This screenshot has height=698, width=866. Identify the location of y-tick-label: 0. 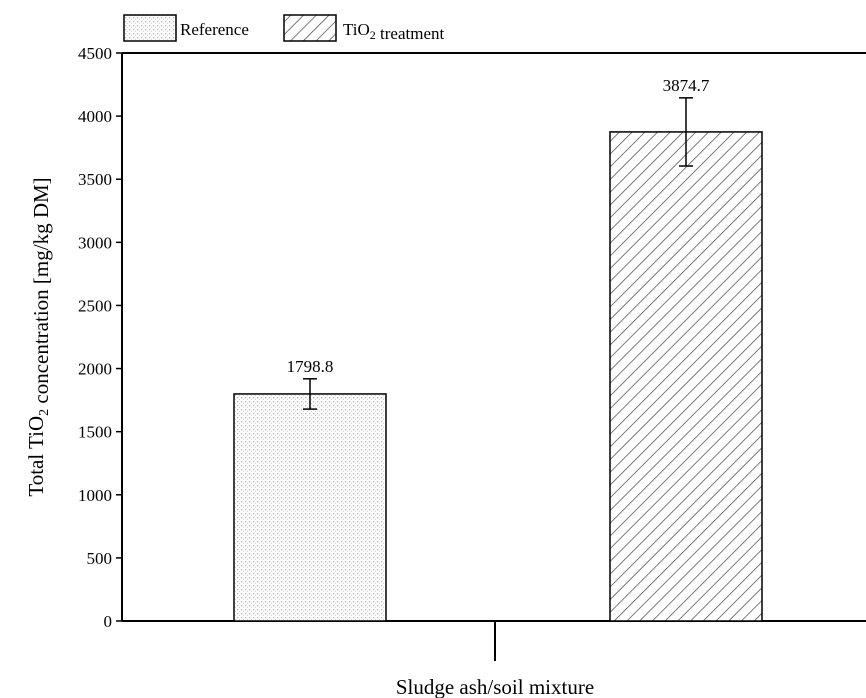
(108, 621).